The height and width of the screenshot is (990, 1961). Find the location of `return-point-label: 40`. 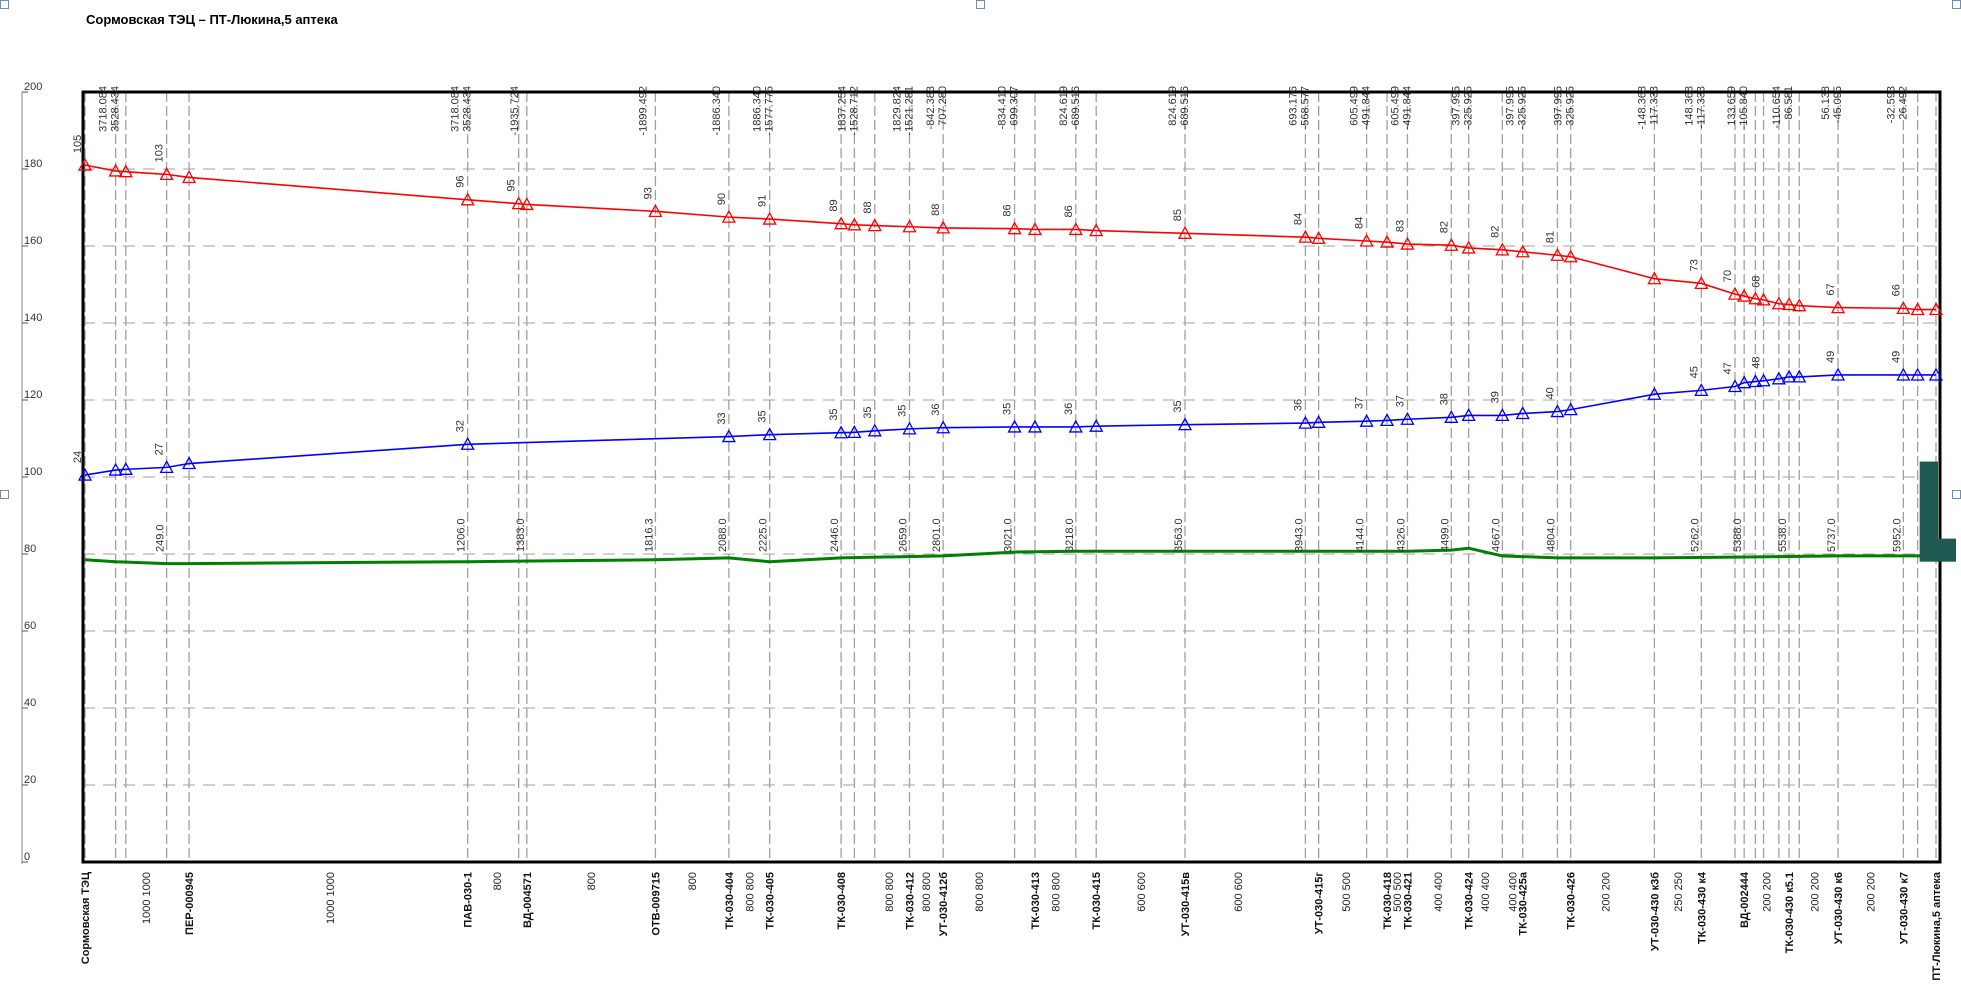

return-point-label: 40 is located at coordinates (1550, 393).